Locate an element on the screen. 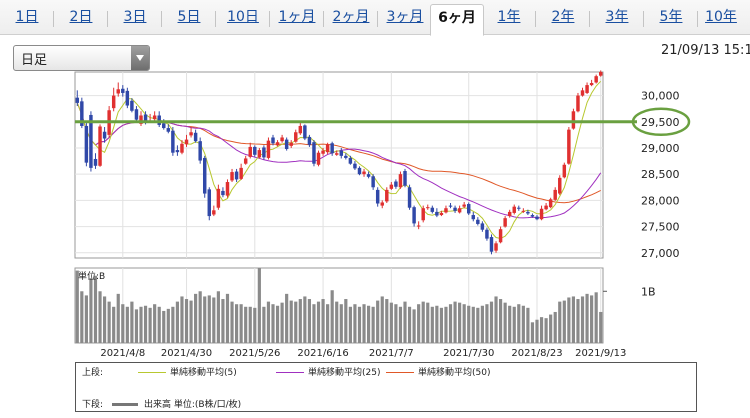 The width and height of the screenshot is (750, 418). dropdown-button is located at coordinates (140, 58).